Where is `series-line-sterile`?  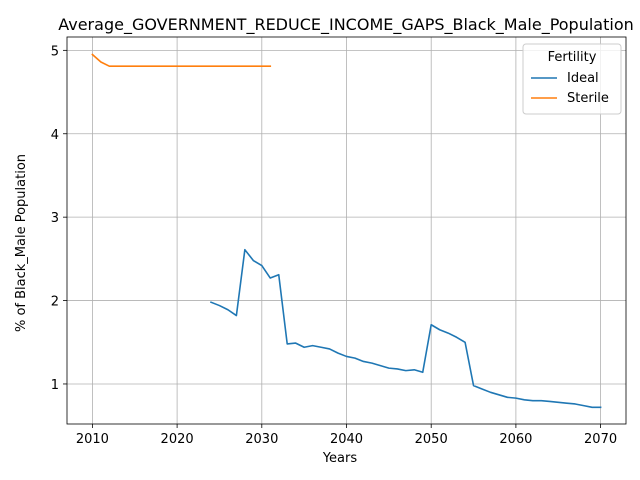 series-line-sterile is located at coordinates (181, 60).